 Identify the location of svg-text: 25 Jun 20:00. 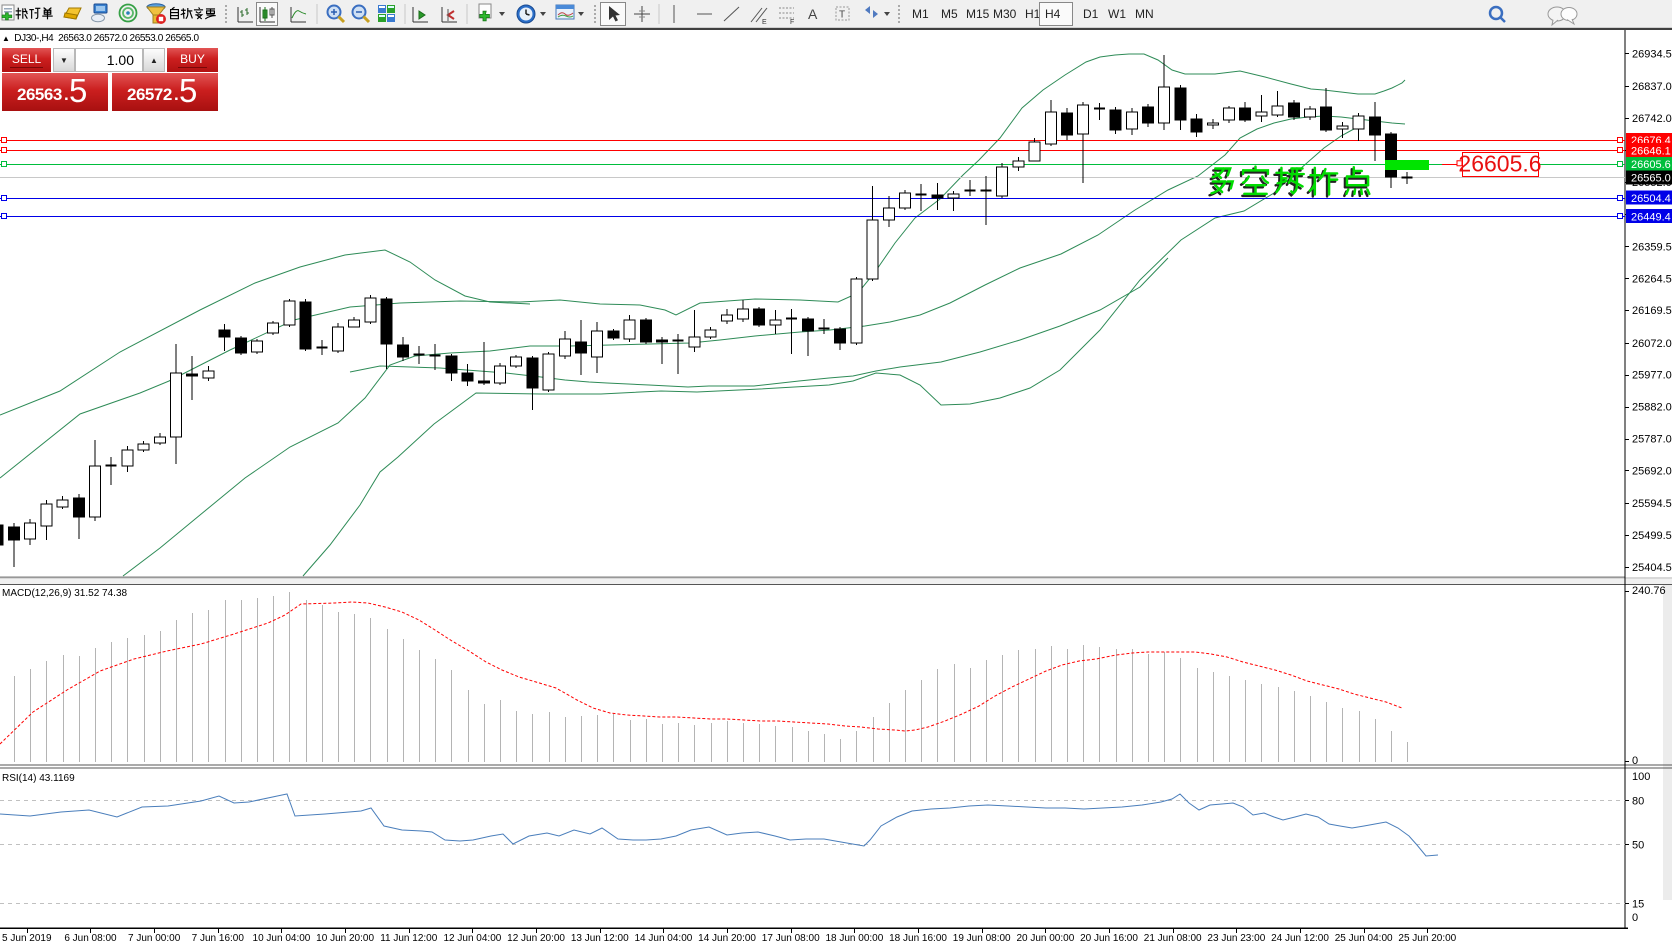
(1427, 938).